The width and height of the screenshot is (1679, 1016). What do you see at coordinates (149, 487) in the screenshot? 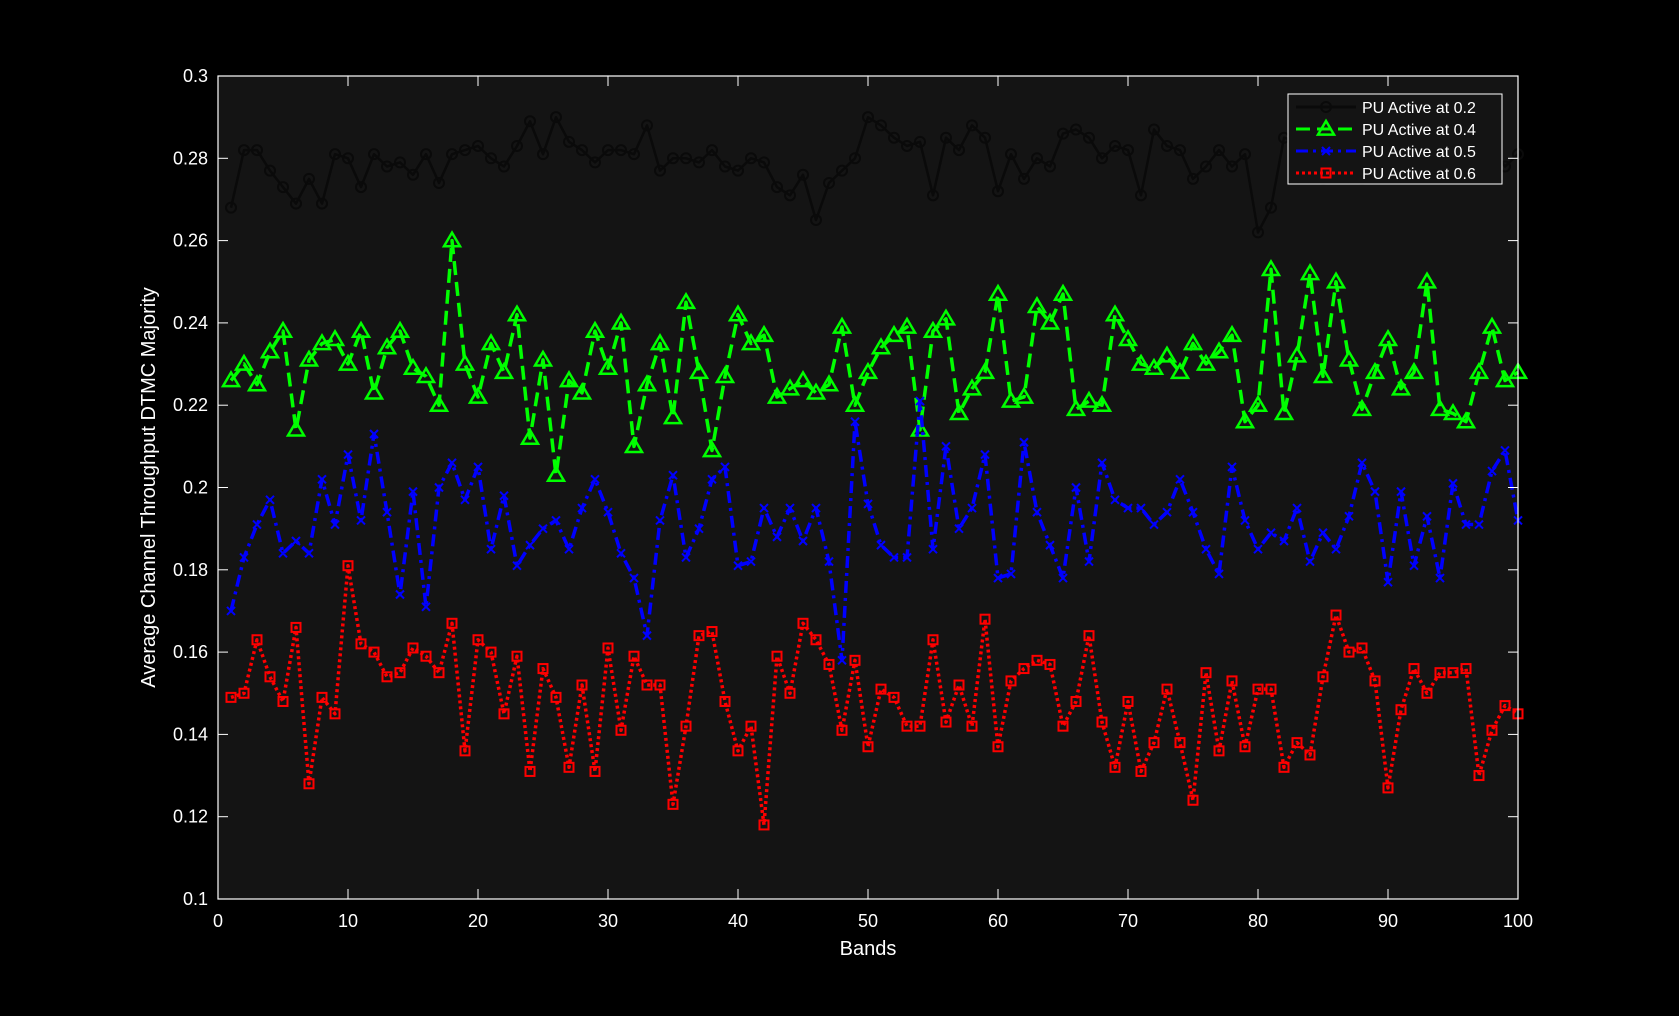
I see `y-axis-label: Average Channel Throughput DTMC Majority` at bounding box center [149, 487].